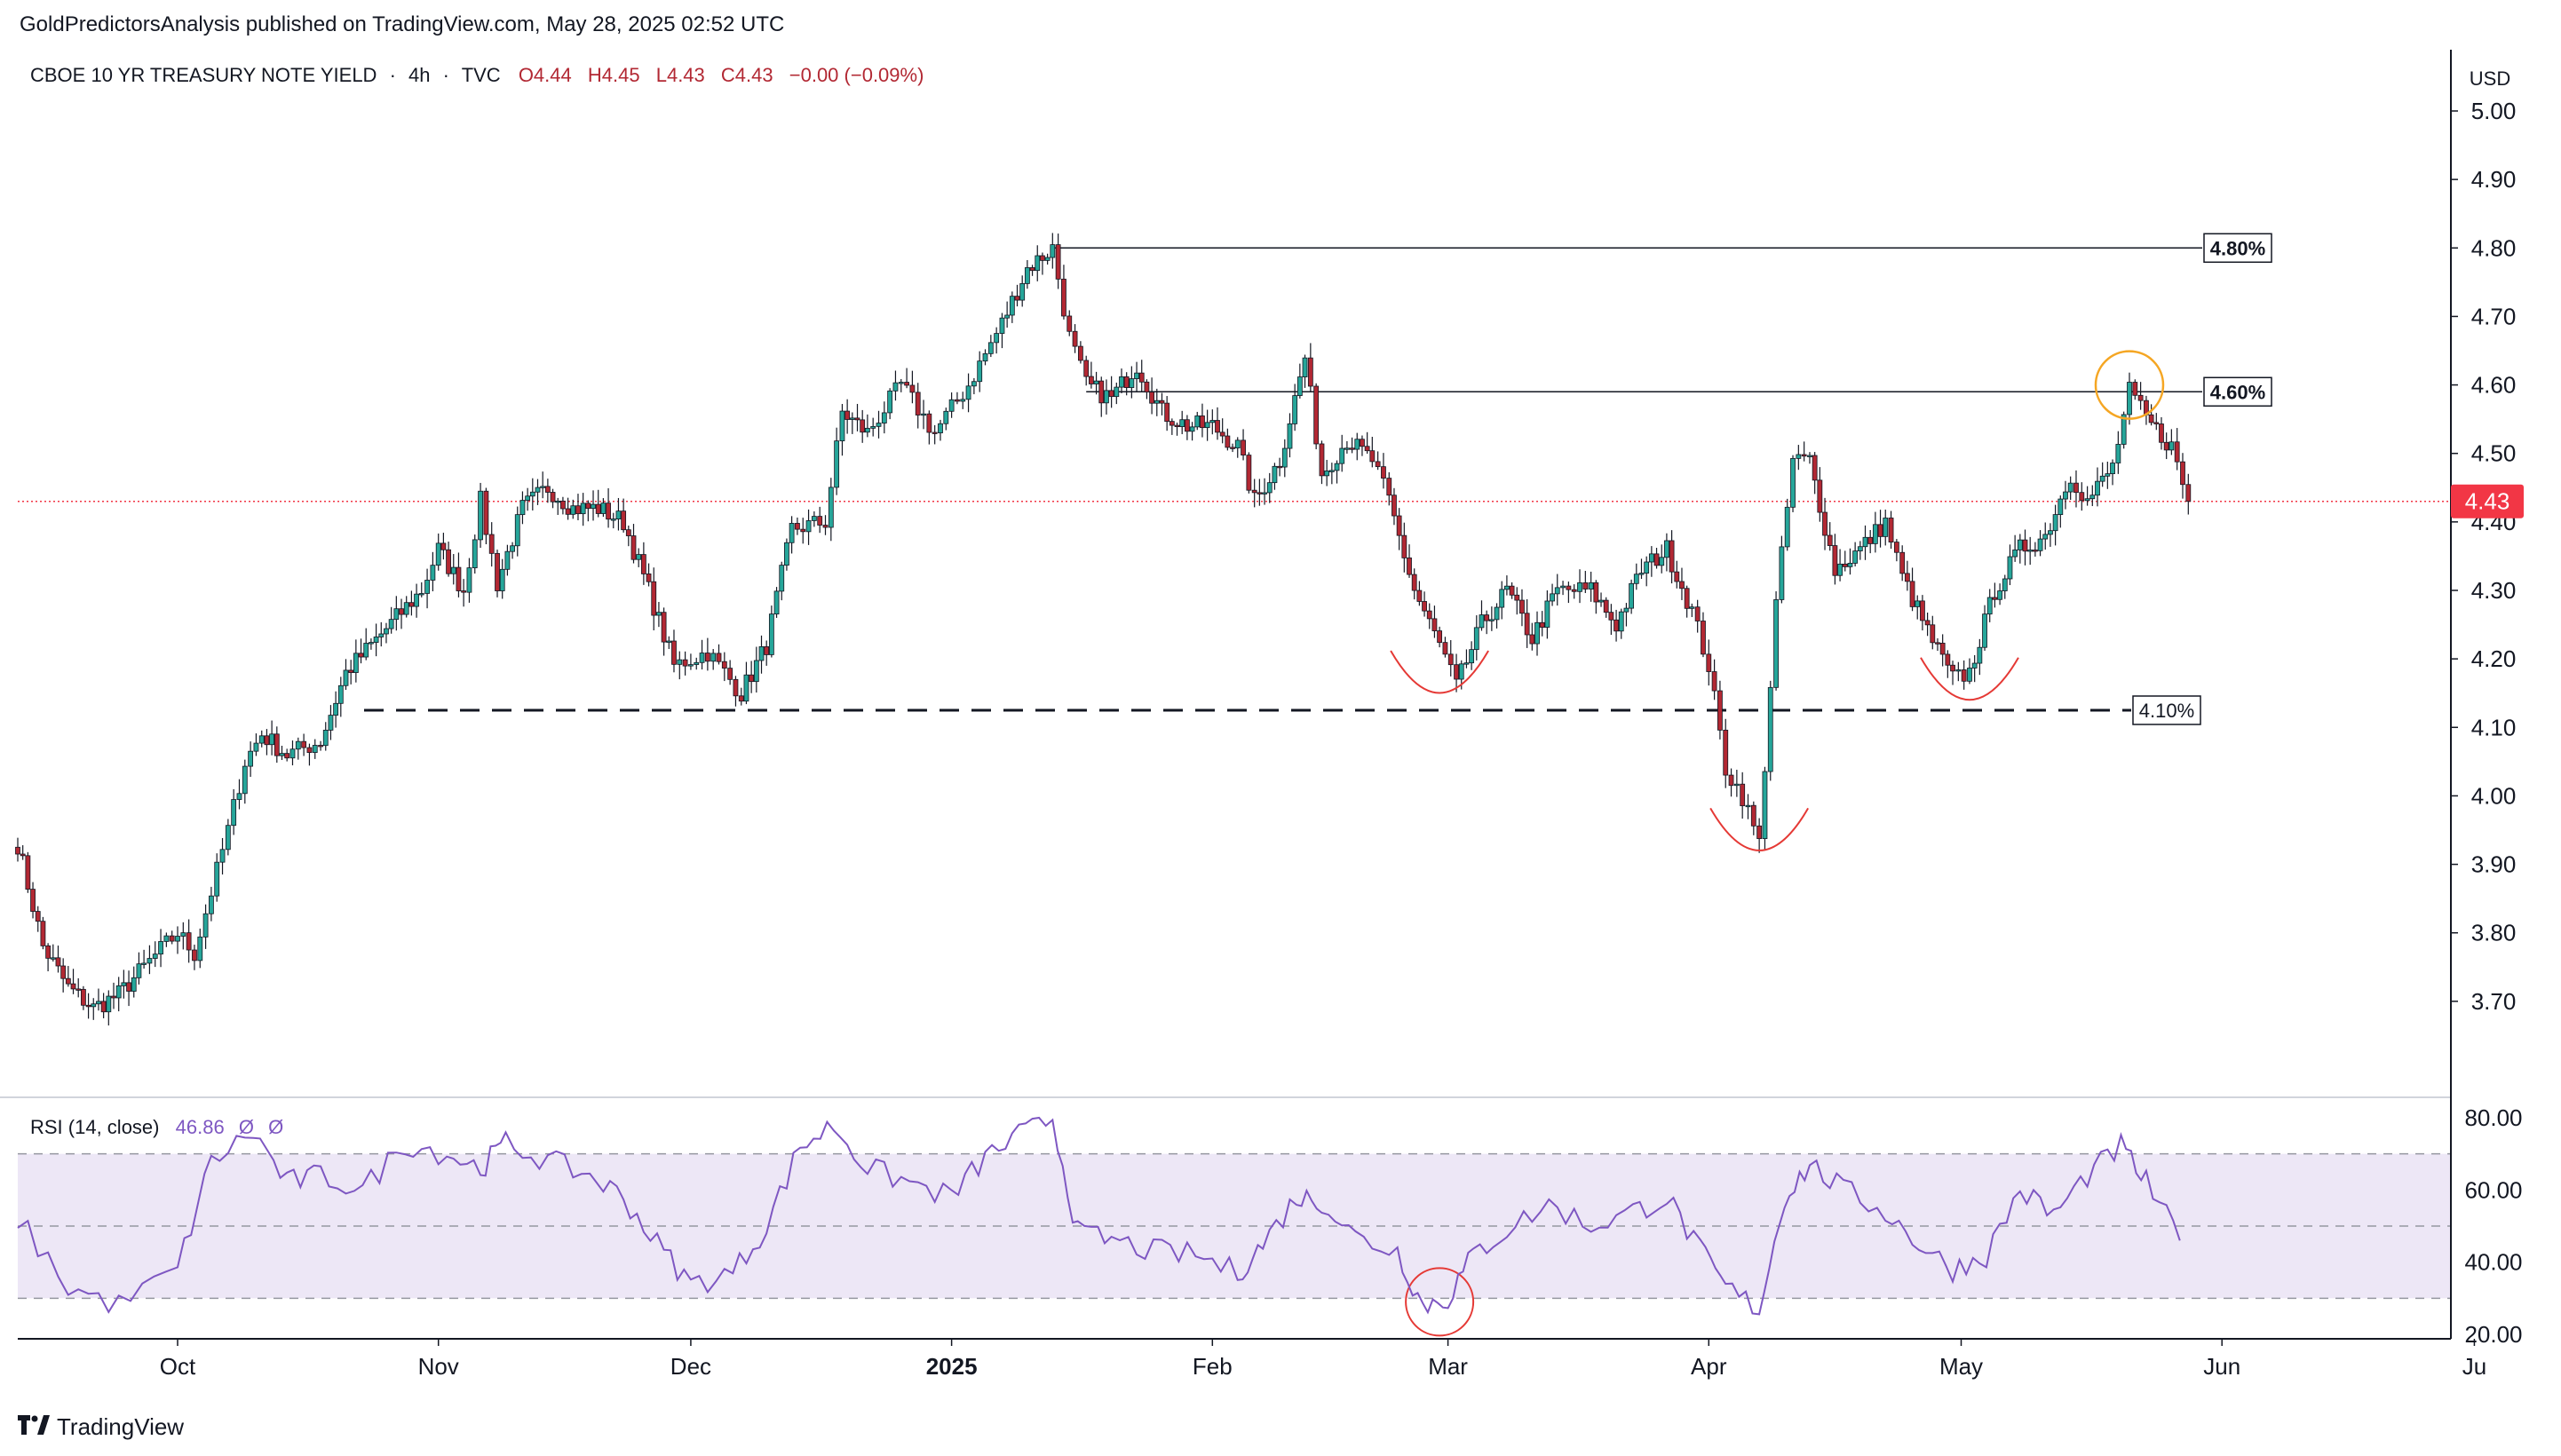 This screenshot has height=1456, width=2561. Describe the element at coordinates (439, 1366) in the screenshot. I see `time-tick-label: Nov` at that location.